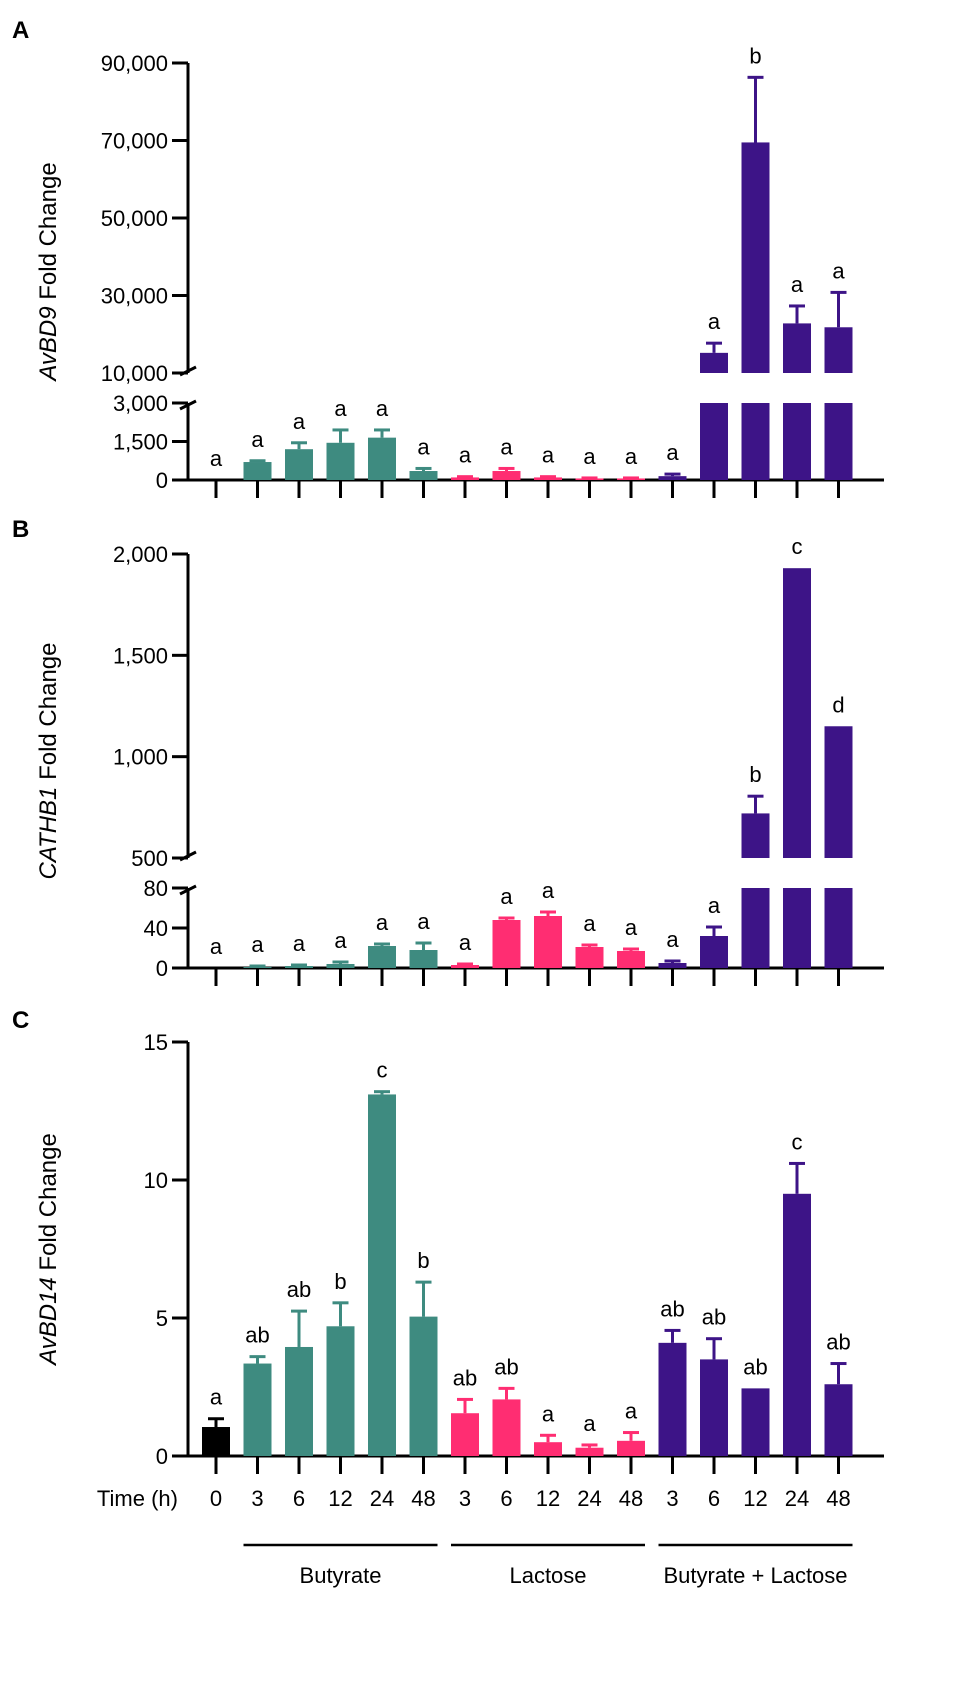 The width and height of the screenshot is (975, 1692). I want to click on y-axis-title: CATHB1 Fold Change, so click(48, 761).